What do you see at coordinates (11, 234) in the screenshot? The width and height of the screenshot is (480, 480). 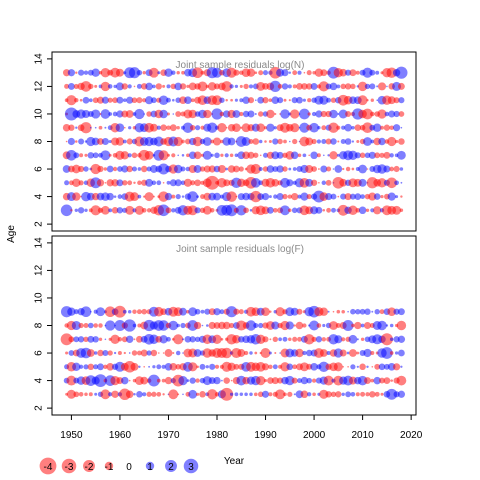 I see `y-axis-label: Age` at bounding box center [11, 234].